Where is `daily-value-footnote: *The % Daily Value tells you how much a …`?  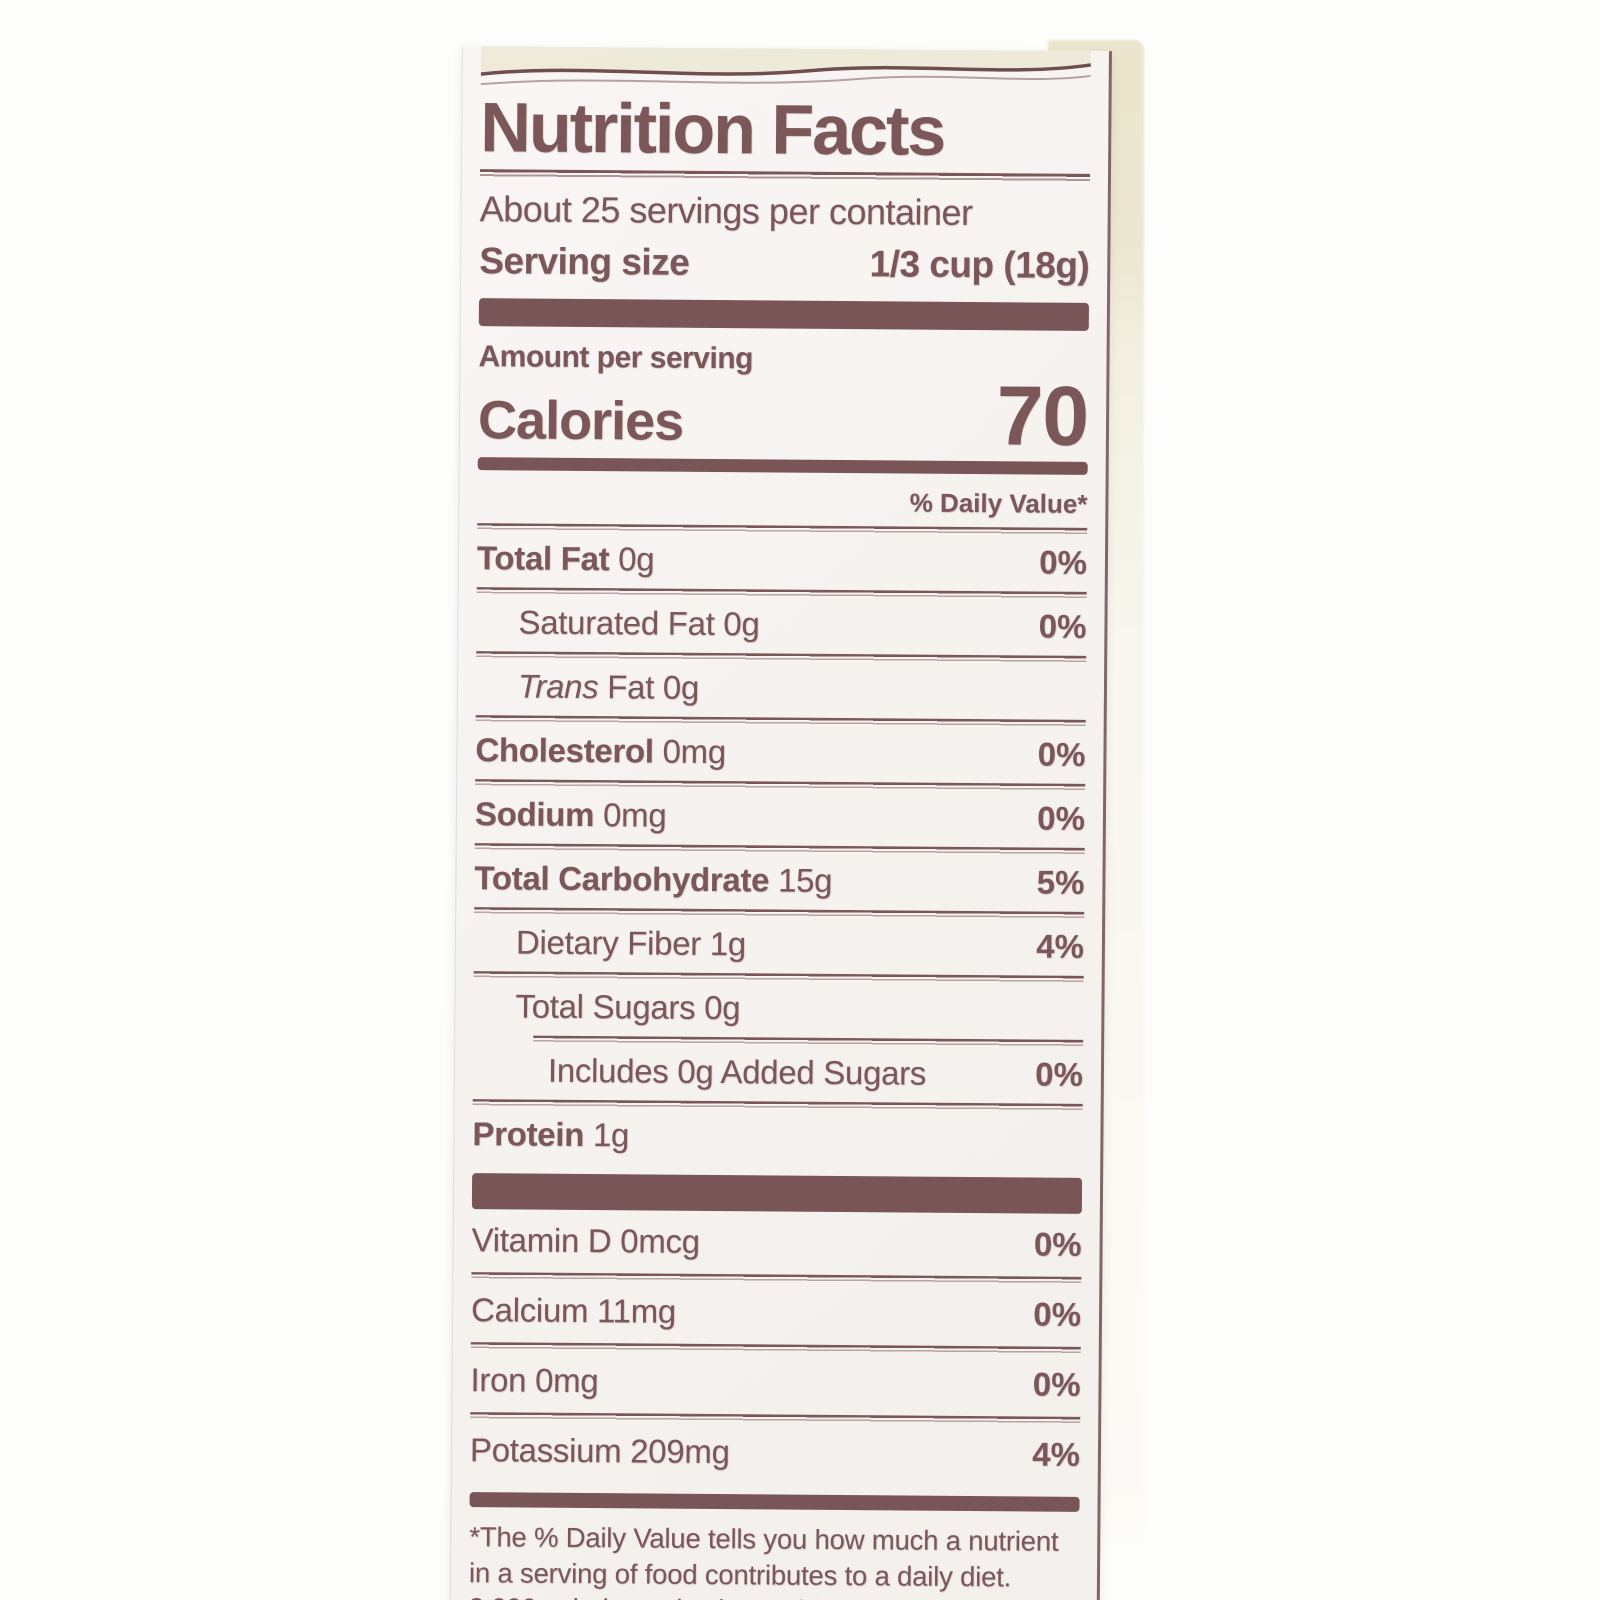 daily-value-footnote: *The % Daily Value tells you how much a … is located at coordinates (763, 1560).